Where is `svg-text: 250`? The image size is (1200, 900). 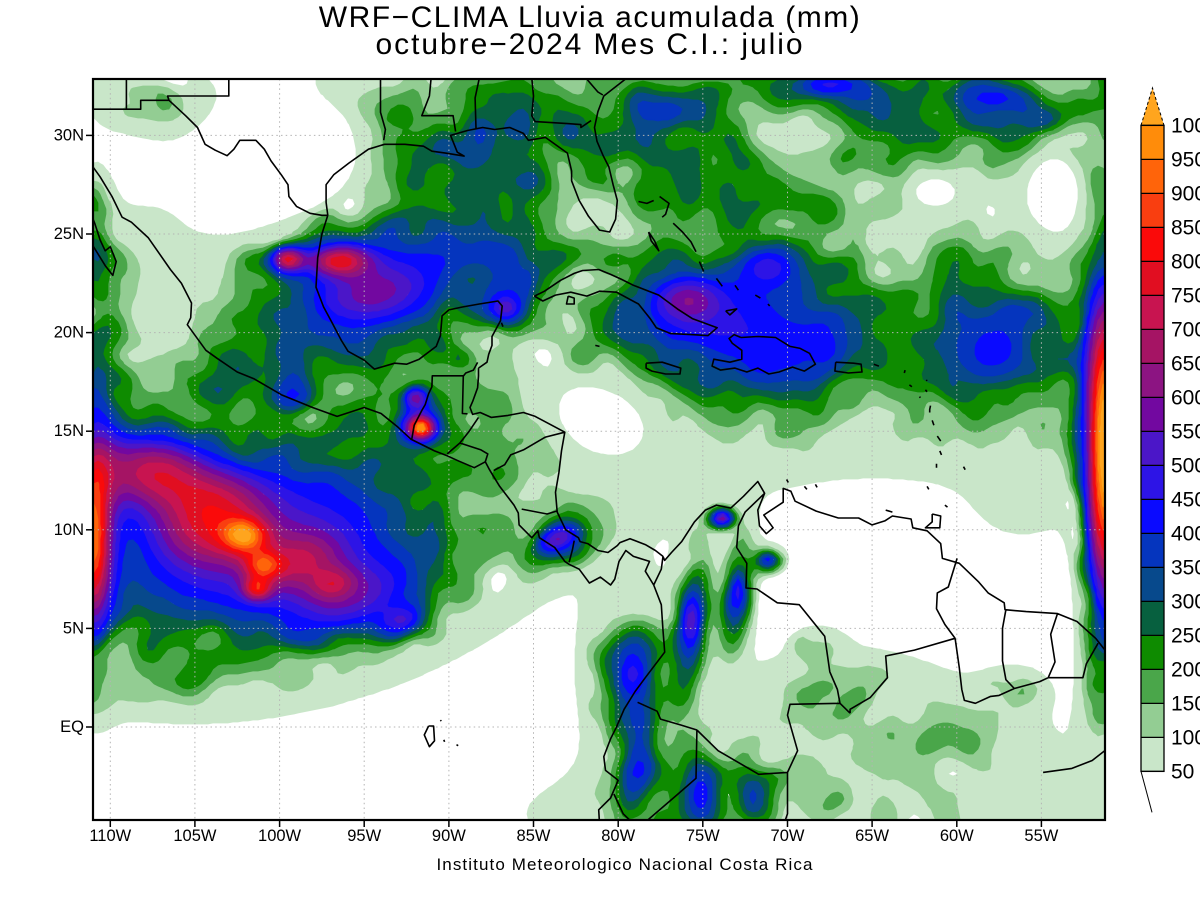
svg-text: 250 is located at coordinates (1185, 635).